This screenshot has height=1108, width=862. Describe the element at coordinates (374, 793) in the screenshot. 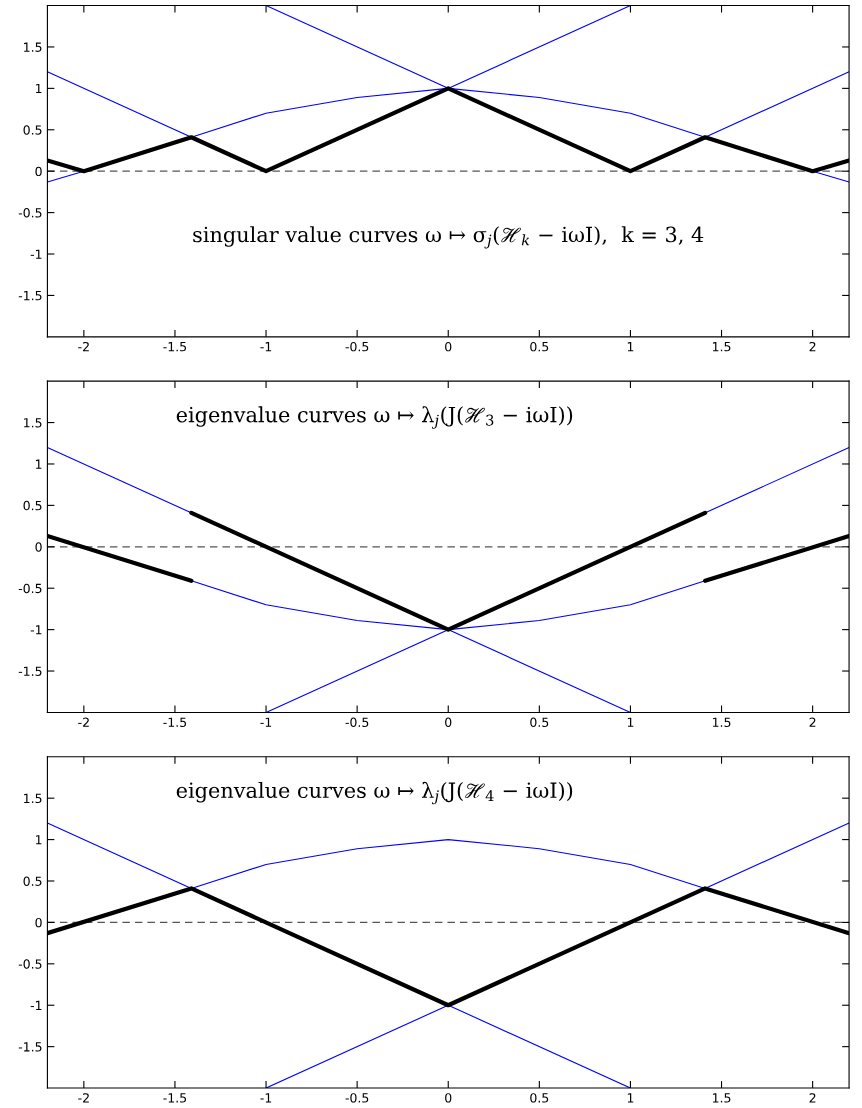

I see `annotation: eigenvalue curves ω ↦ λ$_{j}$(J(ℋ$_{4}$ − iωI))` at that location.